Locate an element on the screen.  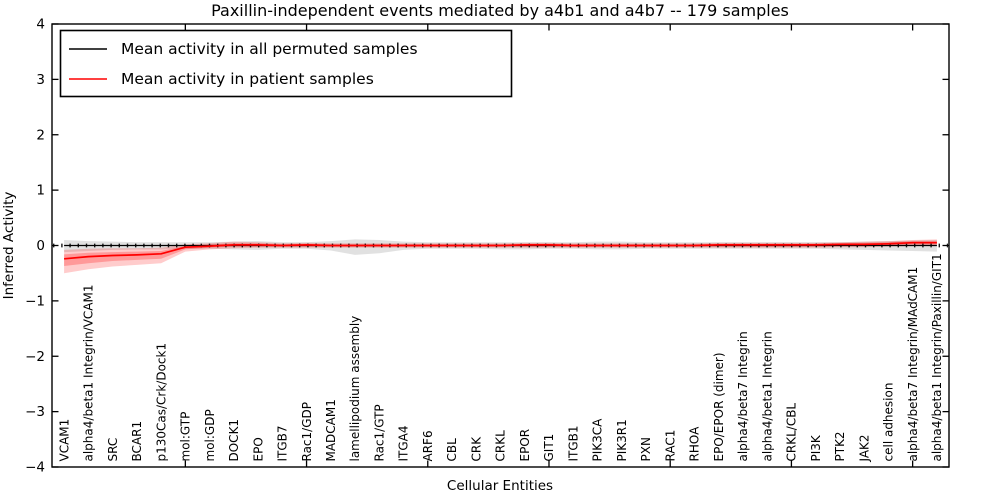
x-tick-label: alpha4/beta7 Integrin is located at coordinates (743, 396).